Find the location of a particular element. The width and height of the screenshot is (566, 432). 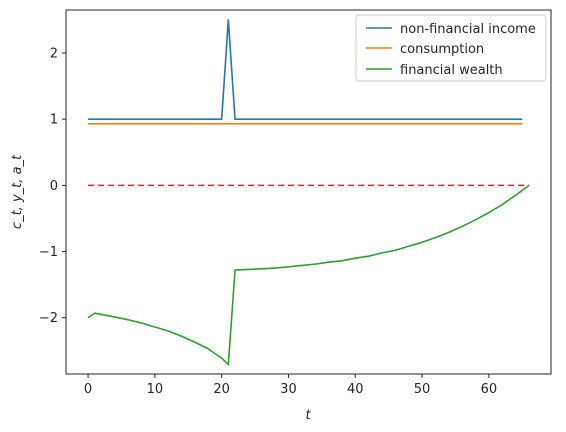

legend-label-wealth: financial wealth is located at coordinates (451, 70).